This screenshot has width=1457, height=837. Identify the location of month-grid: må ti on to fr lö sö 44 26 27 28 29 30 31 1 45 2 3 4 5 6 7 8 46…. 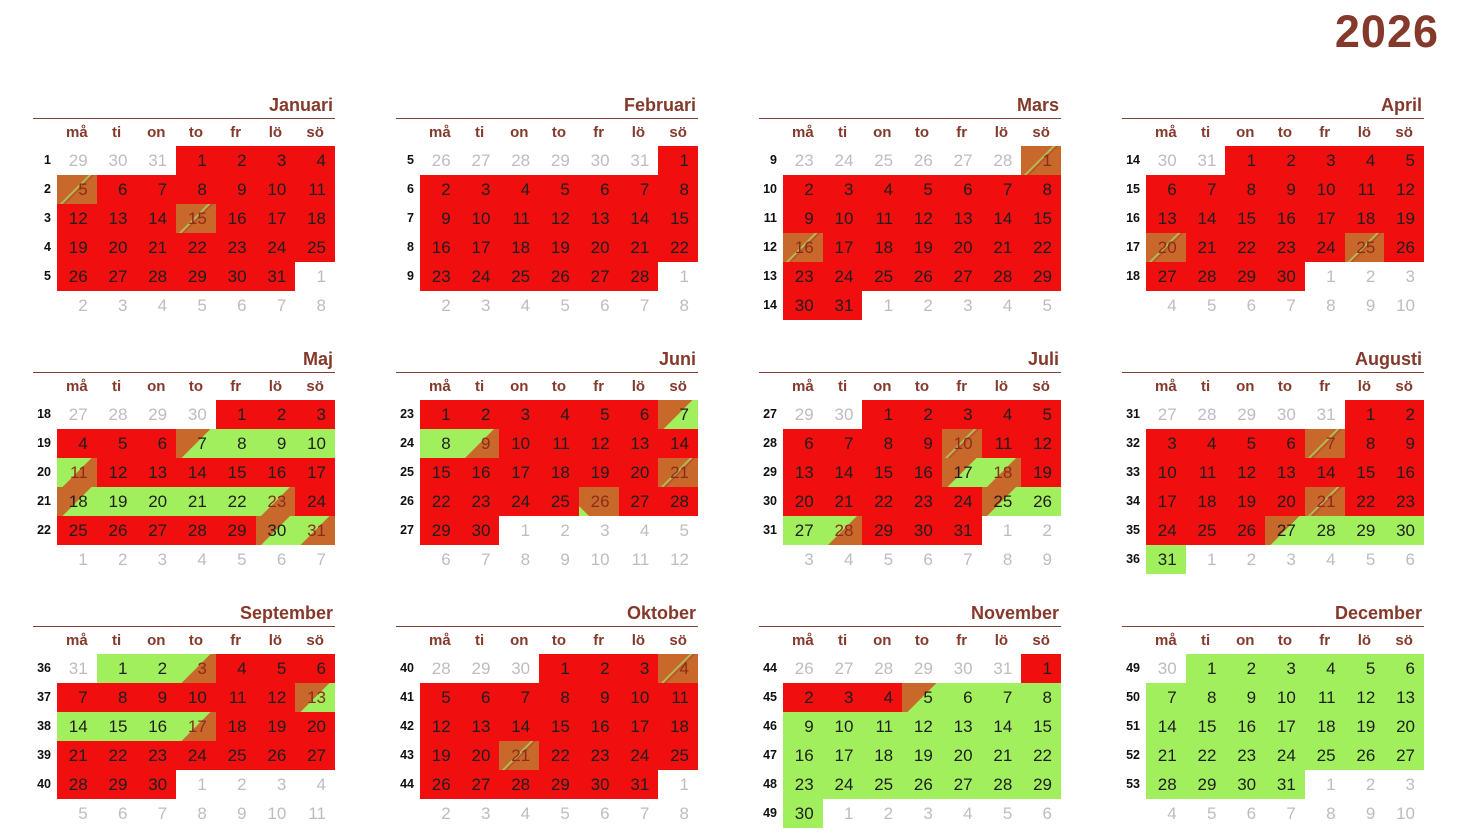
(910, 727).